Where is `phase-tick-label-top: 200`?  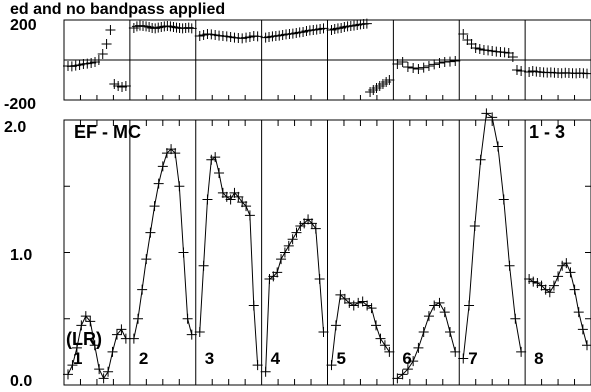 phase-tick-label-top: 200 is located at coordinates (23, 25).